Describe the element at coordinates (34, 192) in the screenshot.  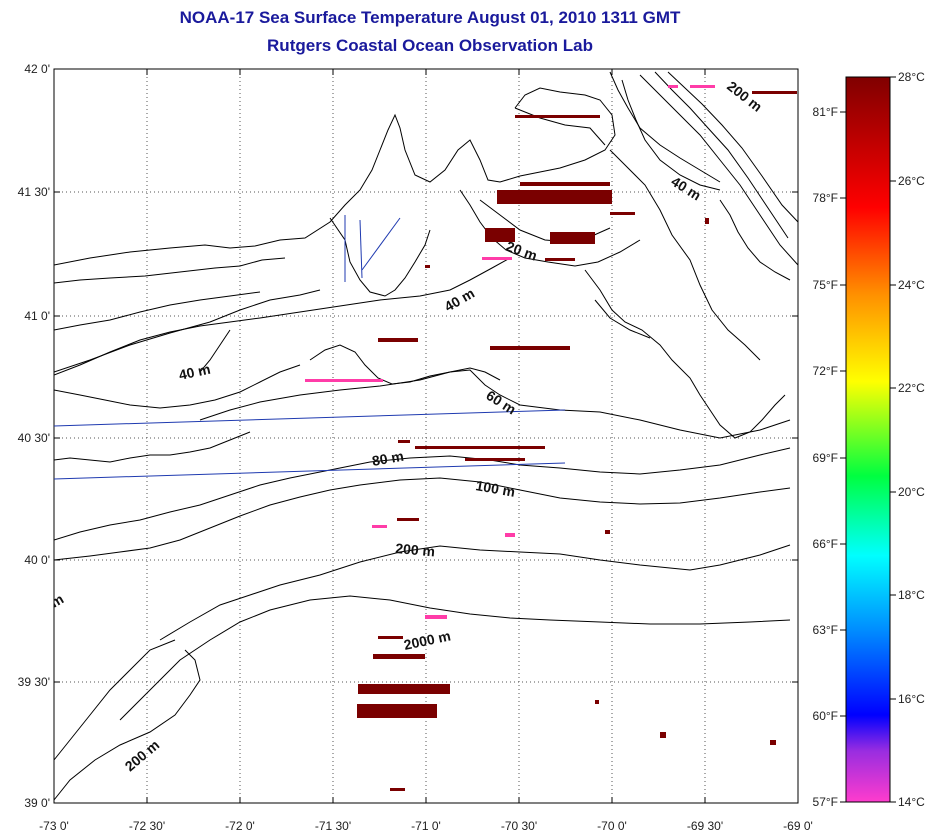
I see `lat-label: 41 30'` at that location.